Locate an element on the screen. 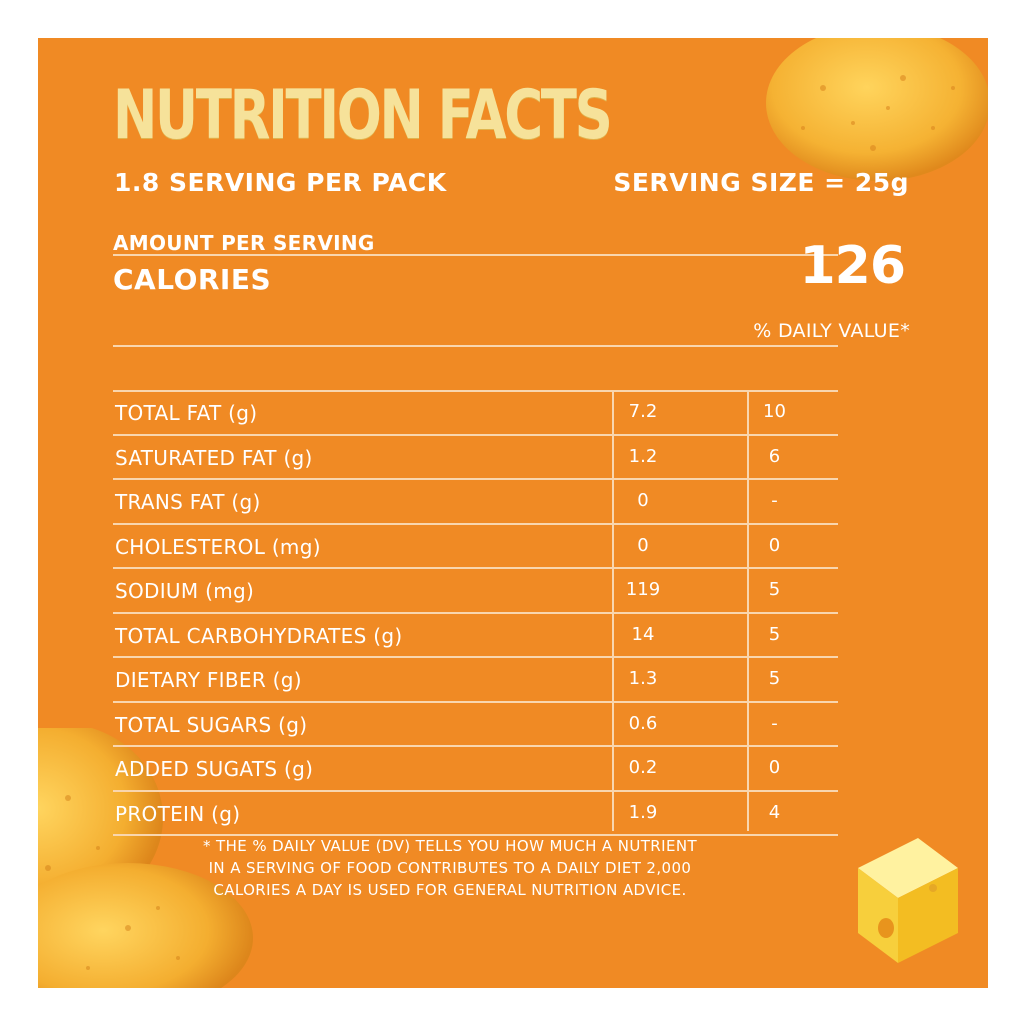 This screenshot has height=1024, width=1024. amount-per-serving-label: AMOUNT PER SERVING is located at coordinates (244, 243).